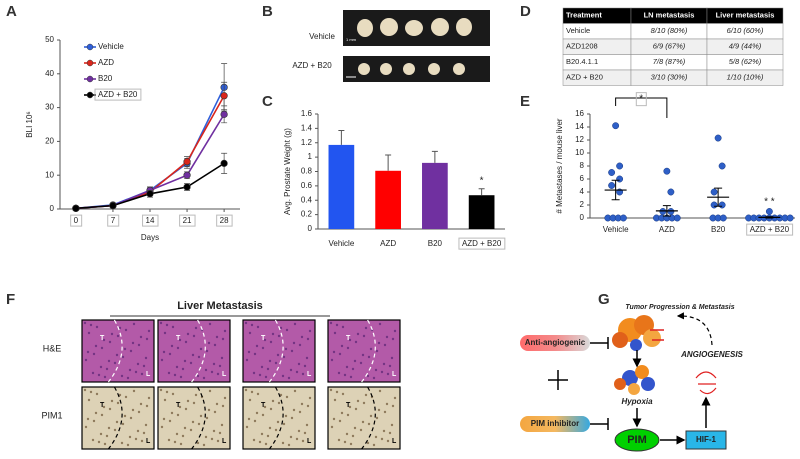 The width and height of the screenshot is (800, 459). Describe the element at coordinates (604, 299) in the screenshot. I see `panel-label: G` at that location.